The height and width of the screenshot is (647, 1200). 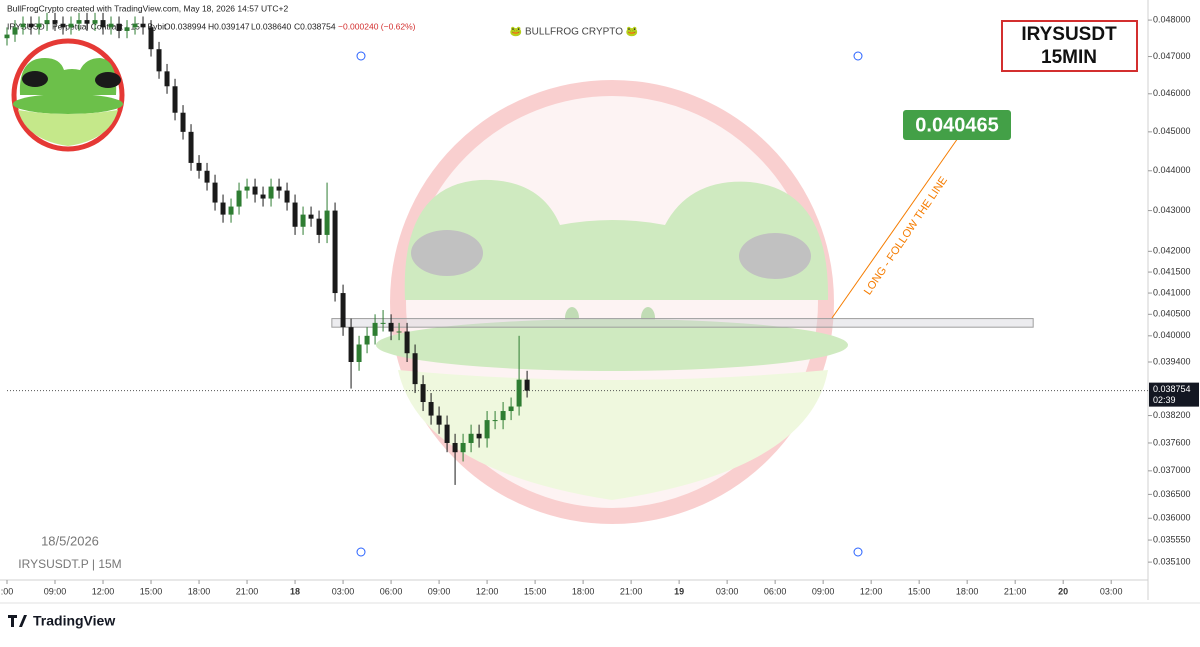 I want to click on ohlc-open: O0.038994, so click(x=185, y=26).